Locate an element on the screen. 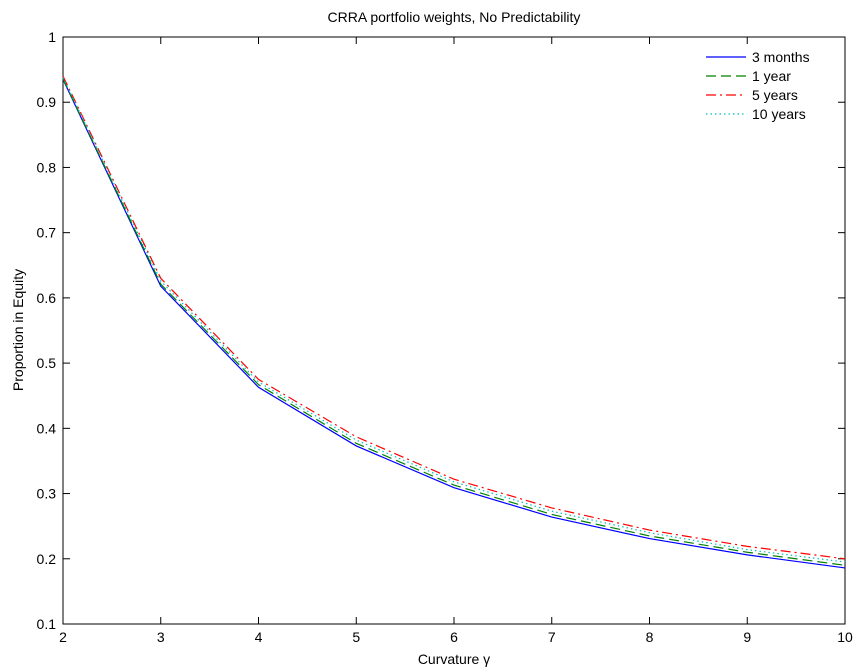 This screenshot has width=857, height=670. y-tick-label: 0.2 is located at coordinates (47, 559).